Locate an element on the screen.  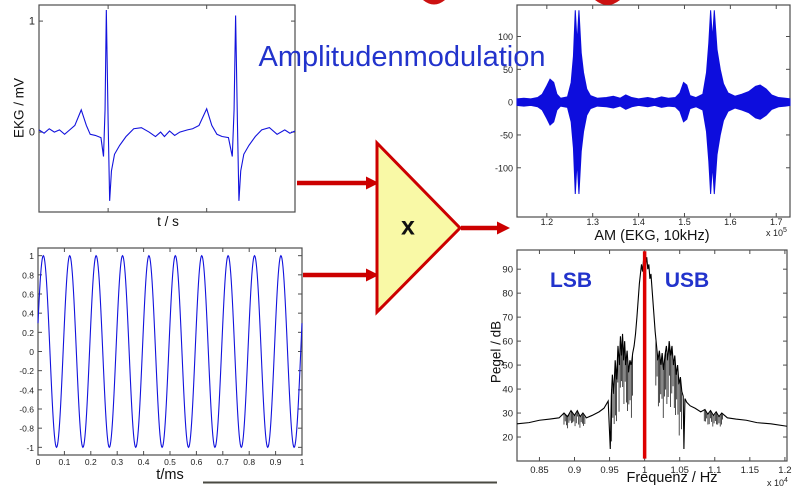
tick-label: 40 is located at coordinates (507, 390).